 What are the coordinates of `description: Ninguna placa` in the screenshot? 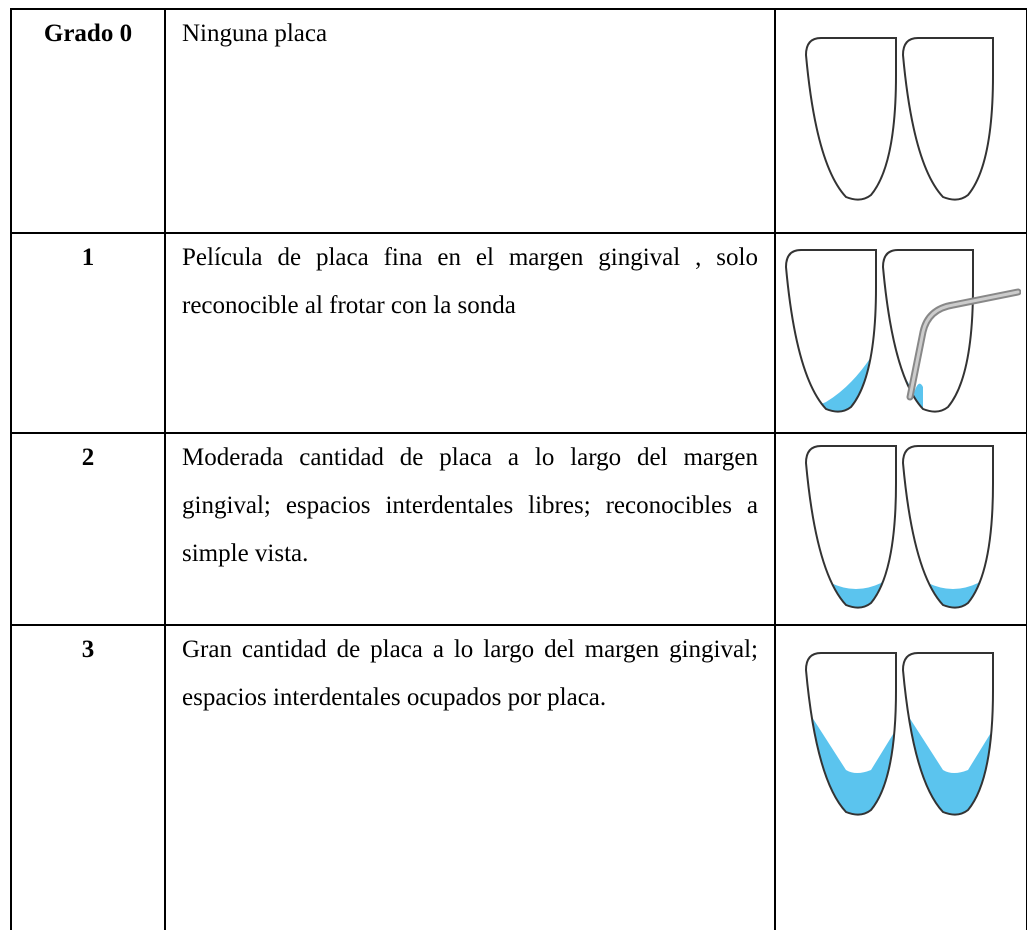 It's located at (470, 121).